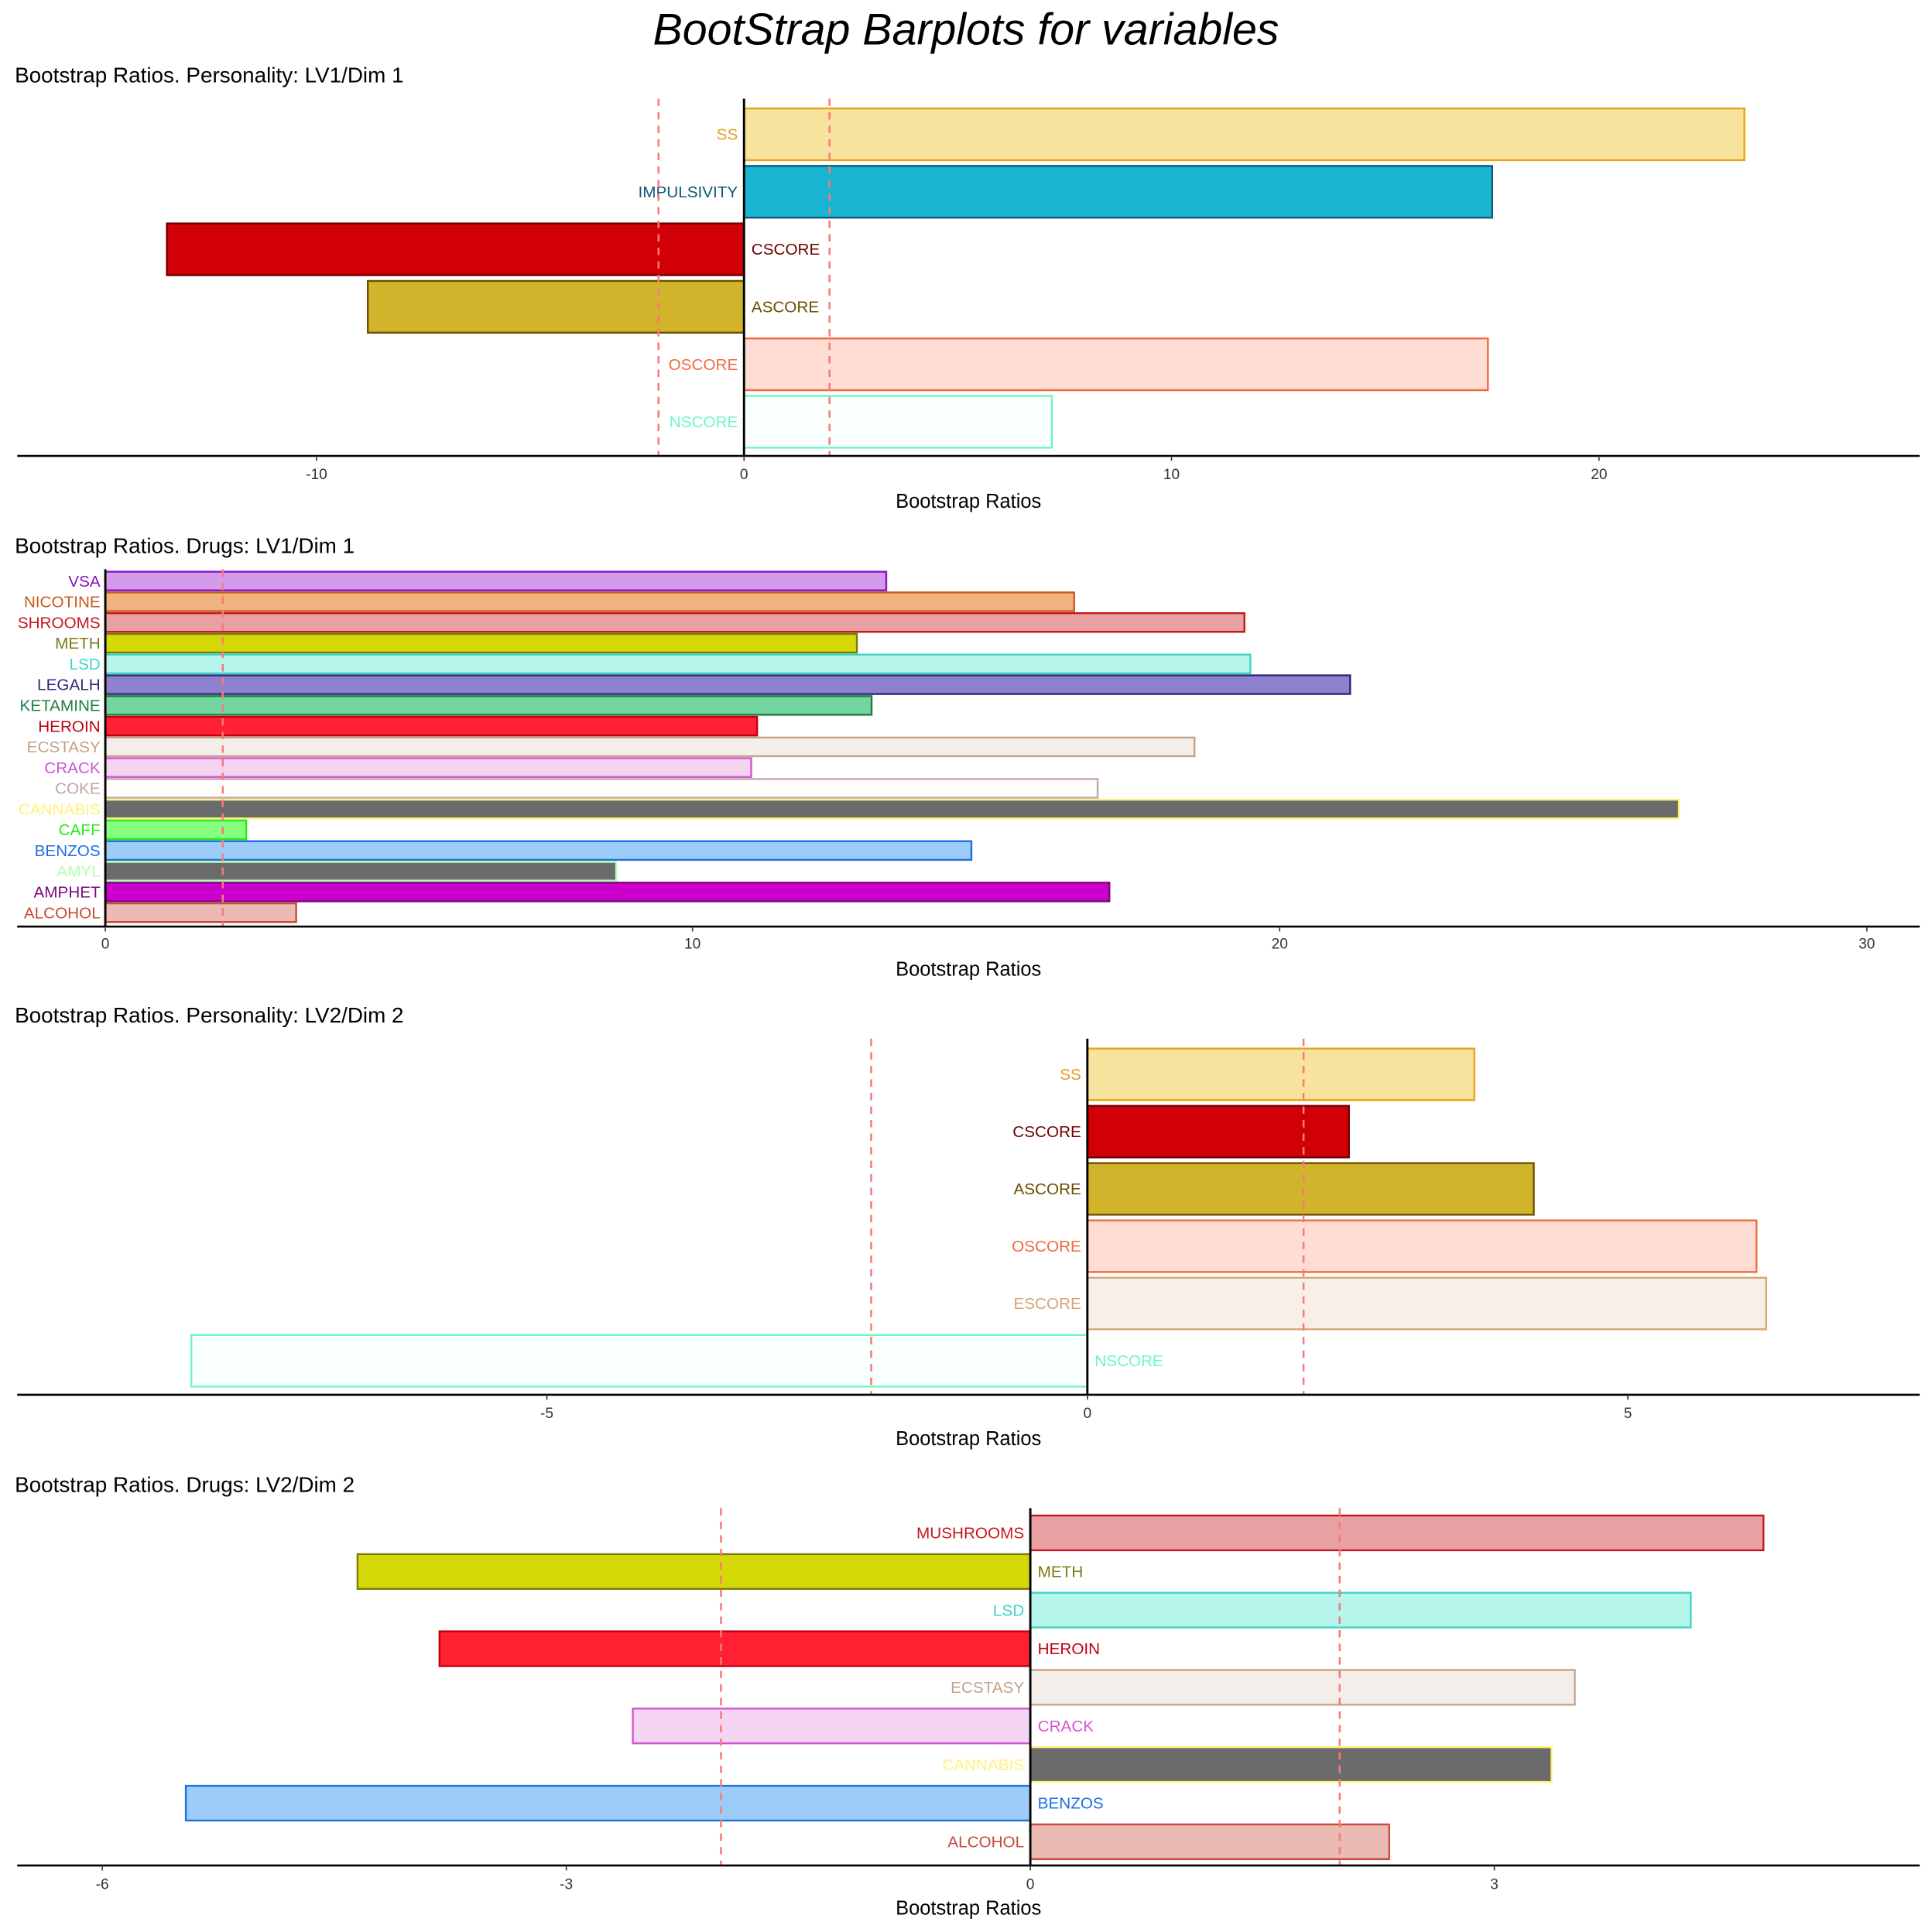 Image resolution: width=1932 pixels, height=1932 pixels. I want to click on x-tick-label: -3, so click(566, 1884).